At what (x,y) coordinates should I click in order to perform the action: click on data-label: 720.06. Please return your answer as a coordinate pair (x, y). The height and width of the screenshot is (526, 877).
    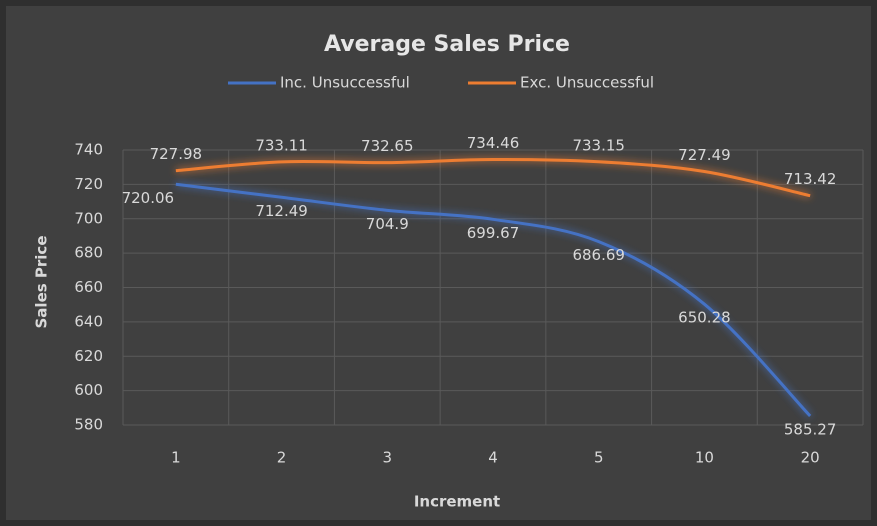
    Looking at the image, I should click on (148, 198).